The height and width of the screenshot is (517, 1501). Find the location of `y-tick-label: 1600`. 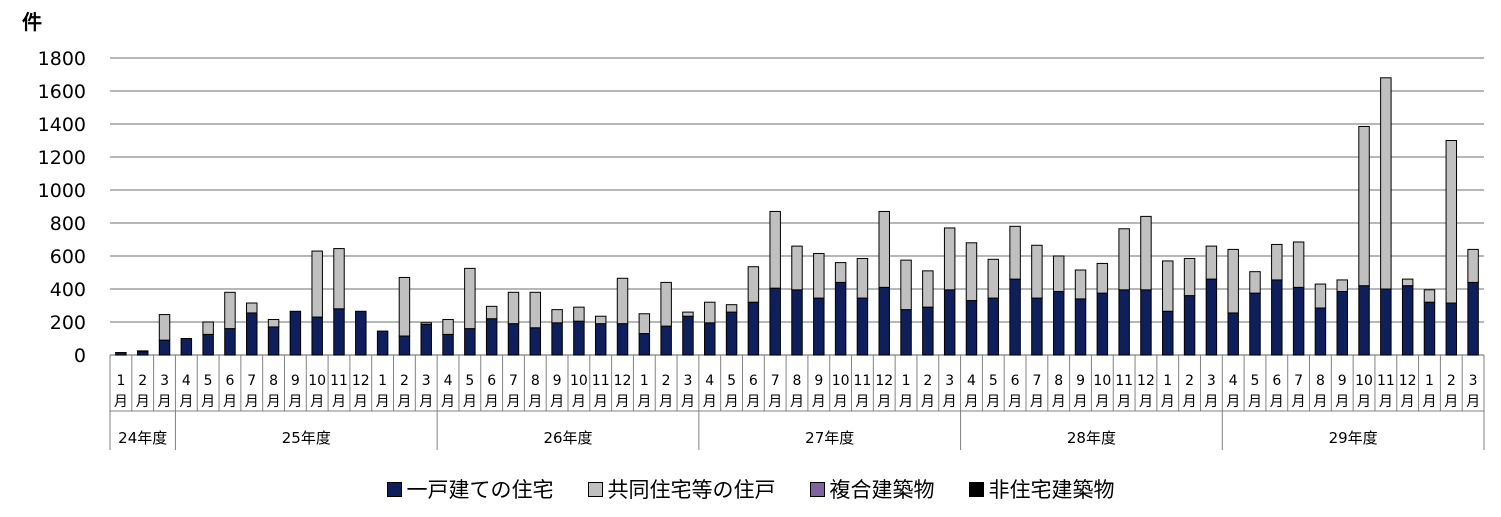

y-tick-label: 1600 is located at coordinates (62, 92).